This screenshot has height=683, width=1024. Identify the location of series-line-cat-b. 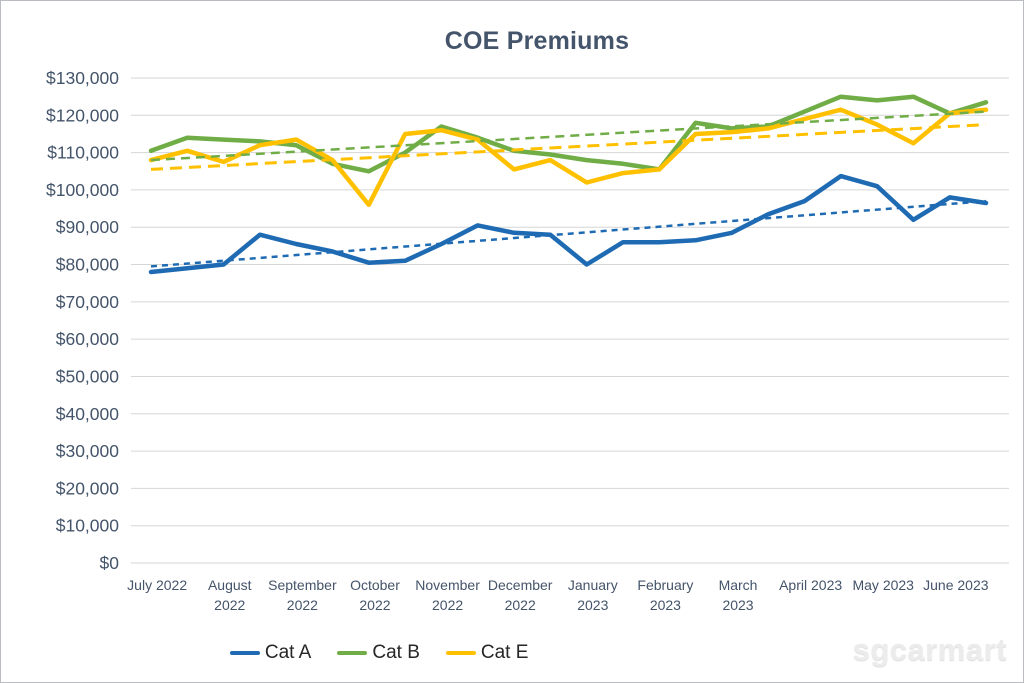
(568, 134).